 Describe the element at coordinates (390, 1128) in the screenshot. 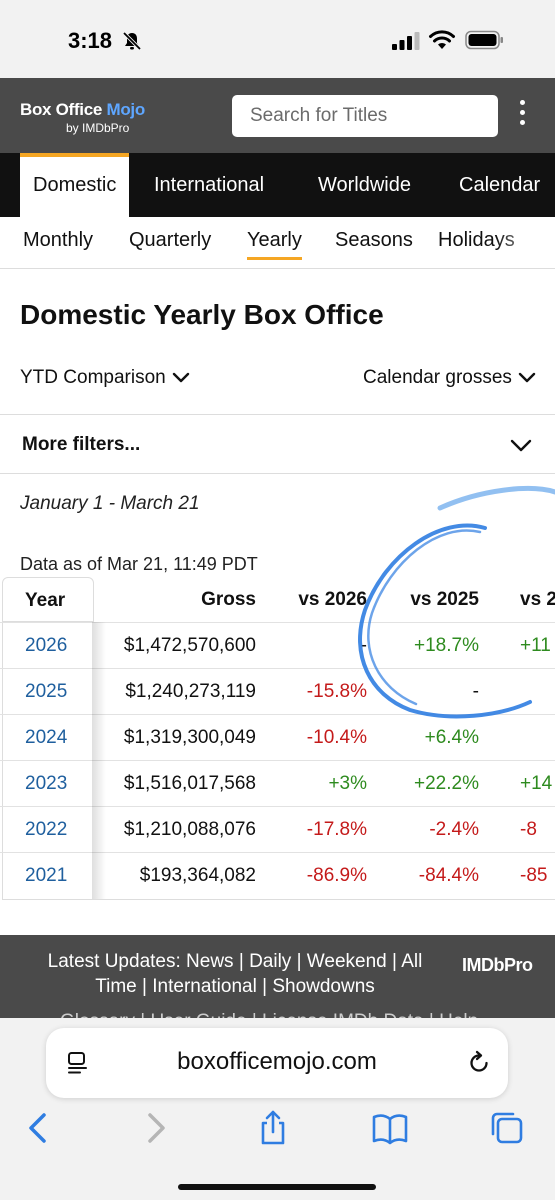

I see `bookmarks-icon` at that location.